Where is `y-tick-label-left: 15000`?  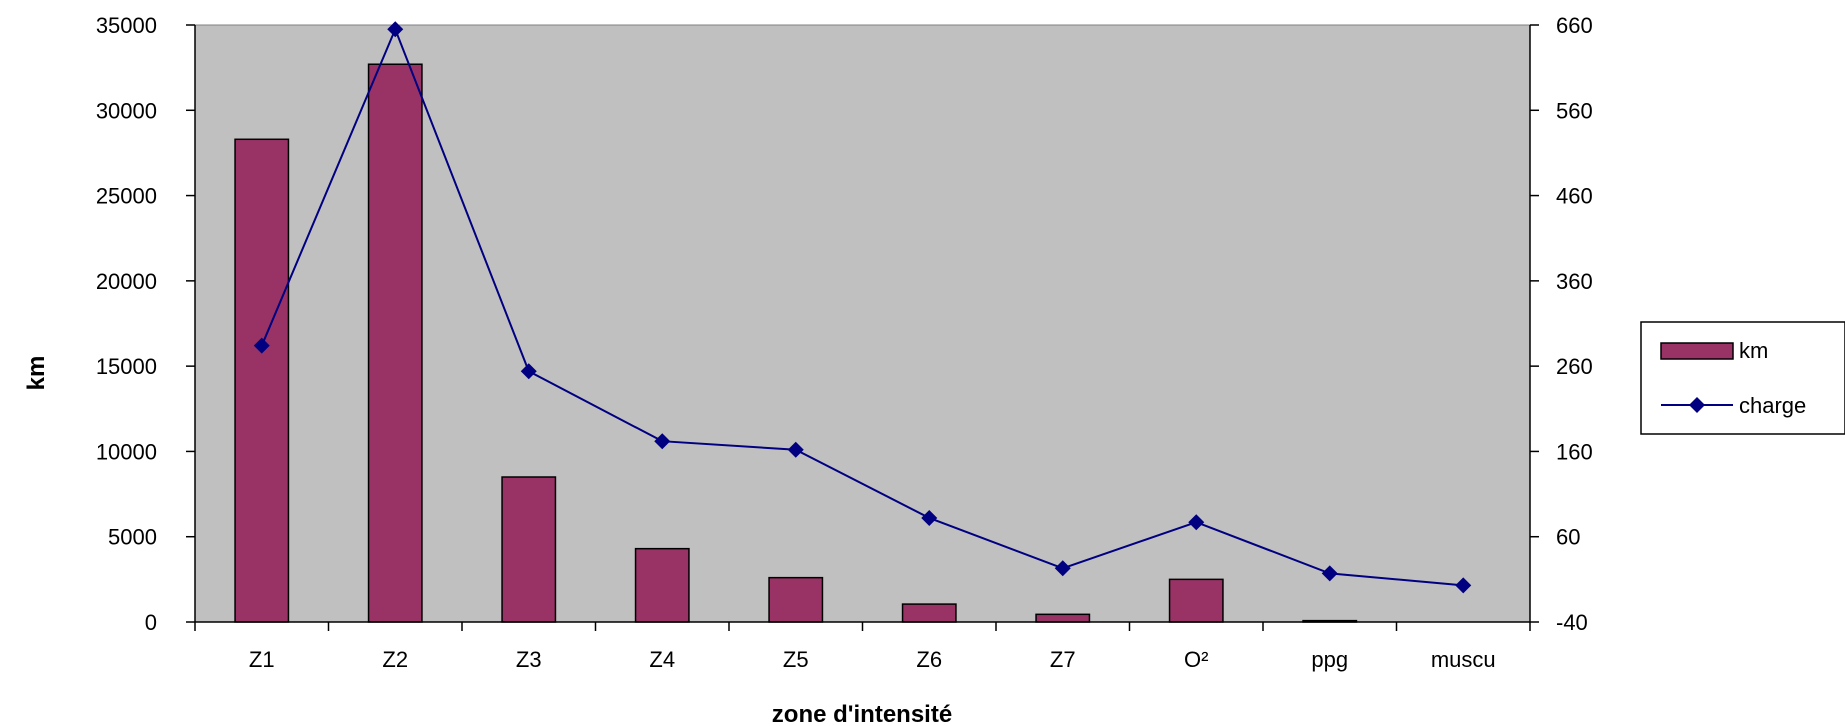
y-tick-label-left: 15000 is located at coordinates (126, 366).